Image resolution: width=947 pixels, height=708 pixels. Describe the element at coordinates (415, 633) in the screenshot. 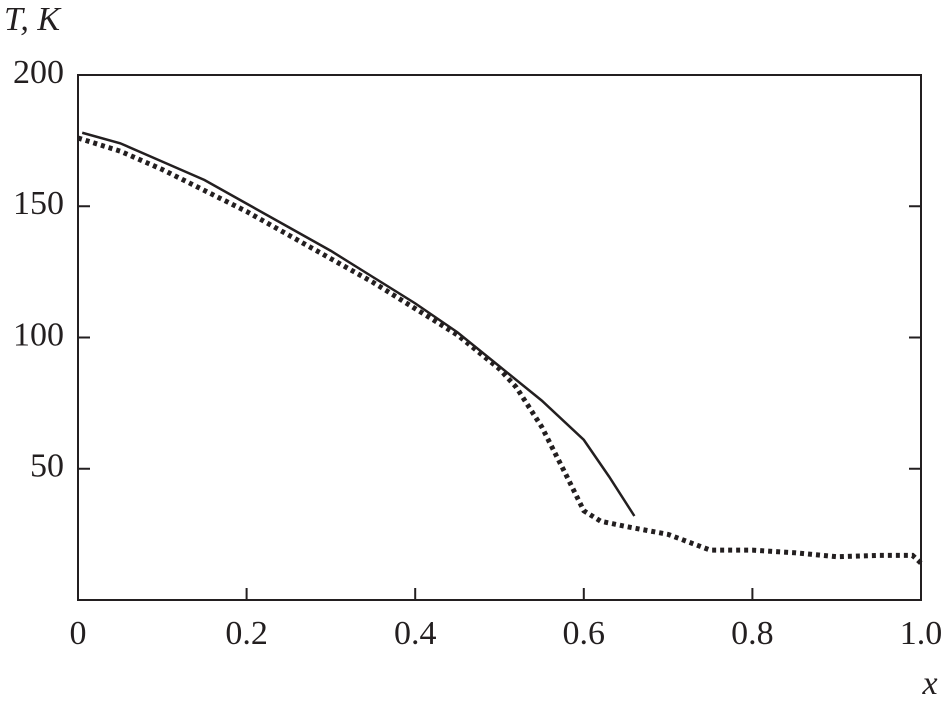

I see `x-tick-label: 0.4` at that location.